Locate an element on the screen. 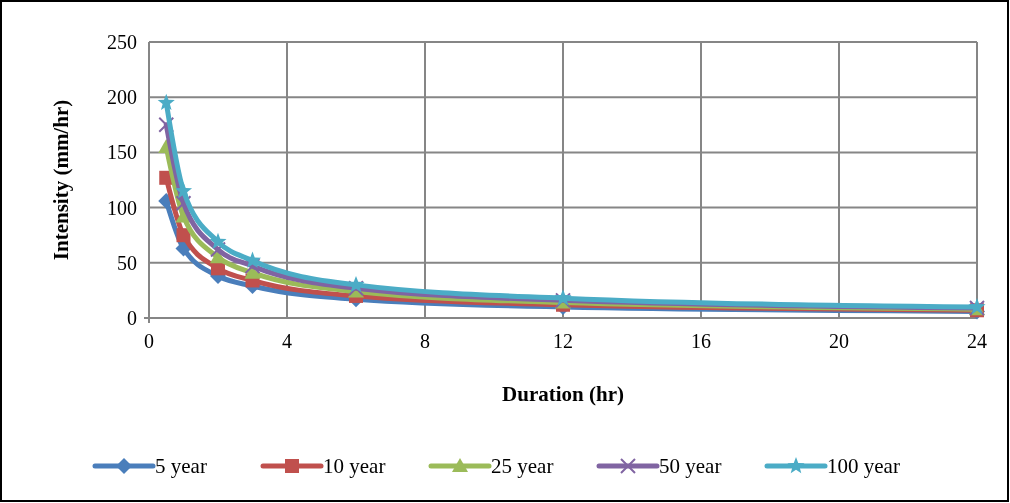 The image size is (1010, 503). x-tick-label: 4 is located at coordinates (287, 341).